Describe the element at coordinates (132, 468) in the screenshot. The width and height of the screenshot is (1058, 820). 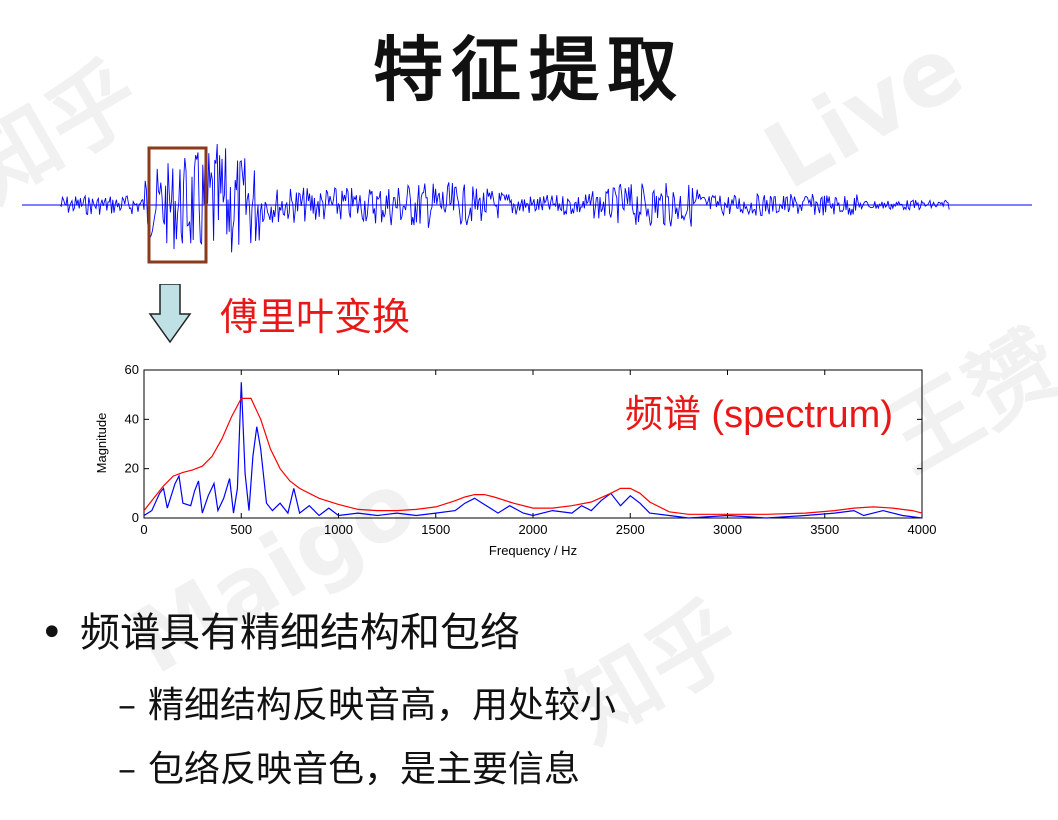
I see `y-tick-label: 20` at that location.